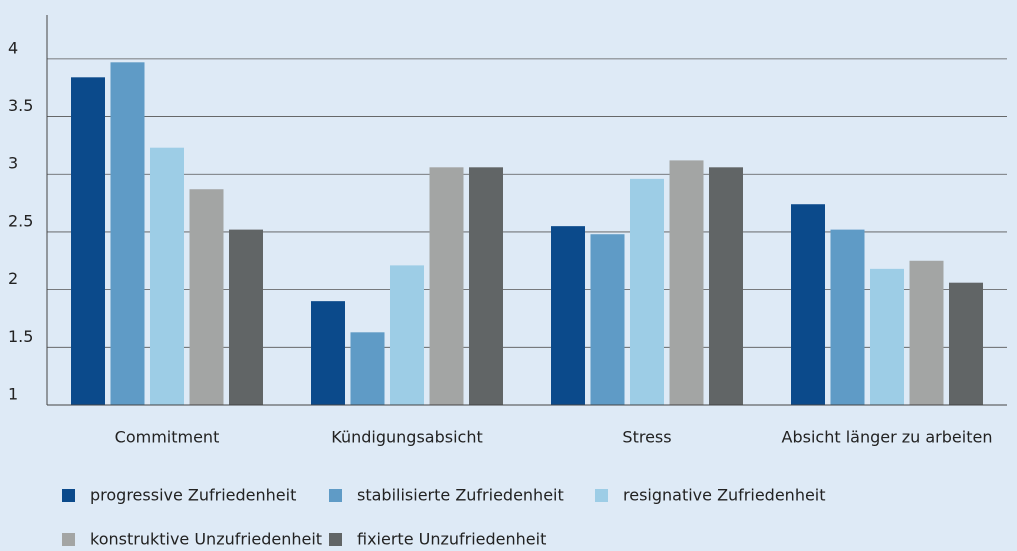  What do you see at coordinates (206, 539) in the screenshot?
I see `legend-label: konstruktive Unzufriedenheit` at bounding box center [206, 539].